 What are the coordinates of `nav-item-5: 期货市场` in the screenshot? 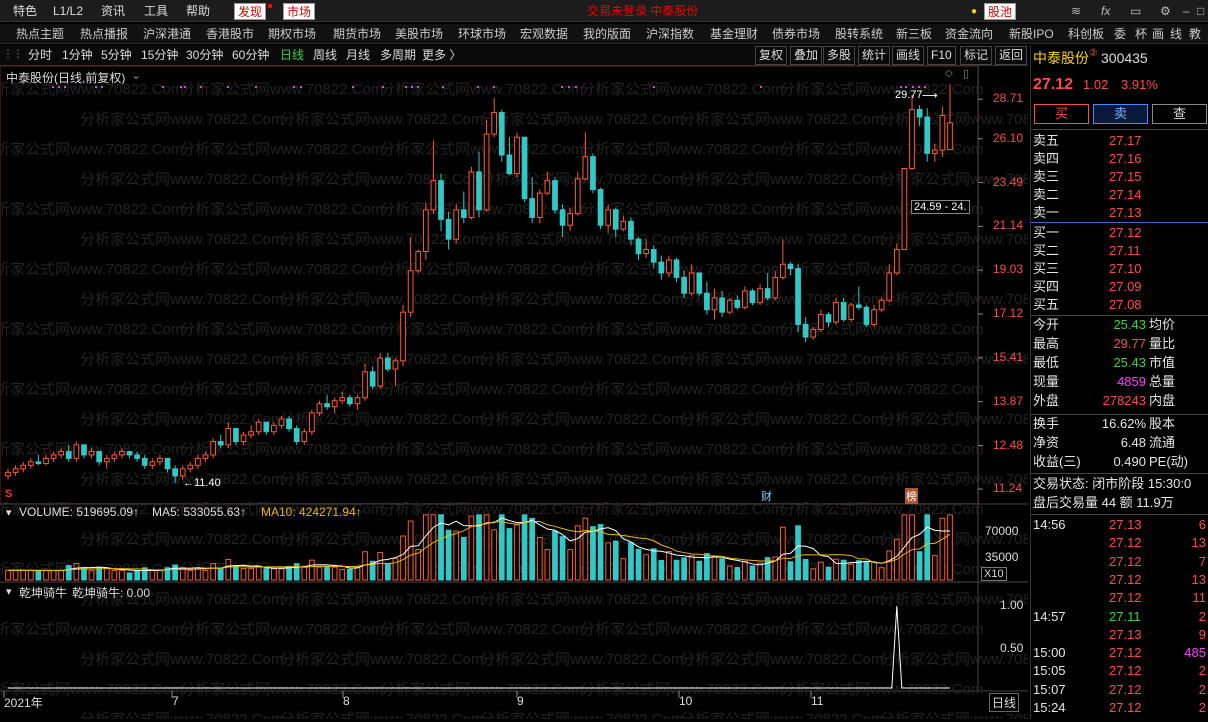 It's located at (357, 34).